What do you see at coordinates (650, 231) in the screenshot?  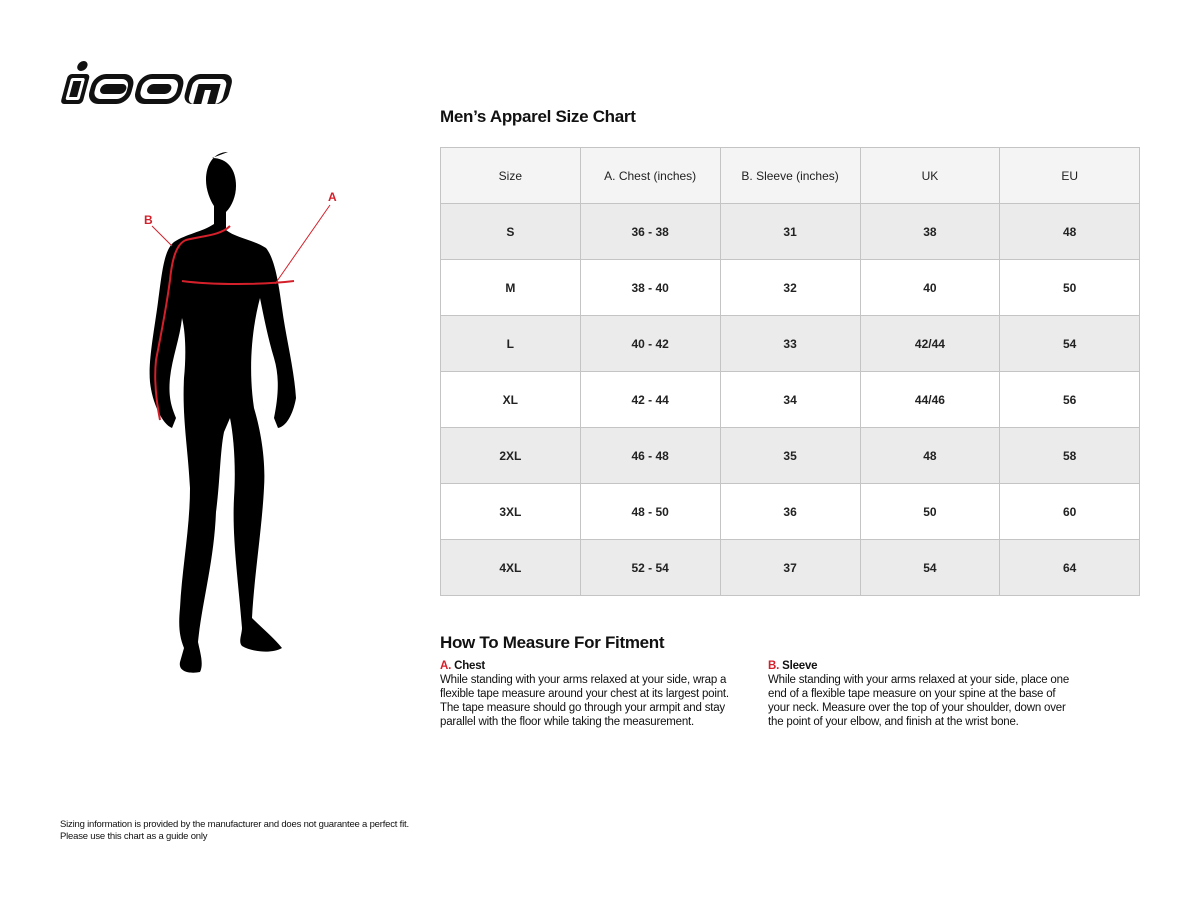 I see `cell-chest: 36 - 38` at bounding box center [650, 231].